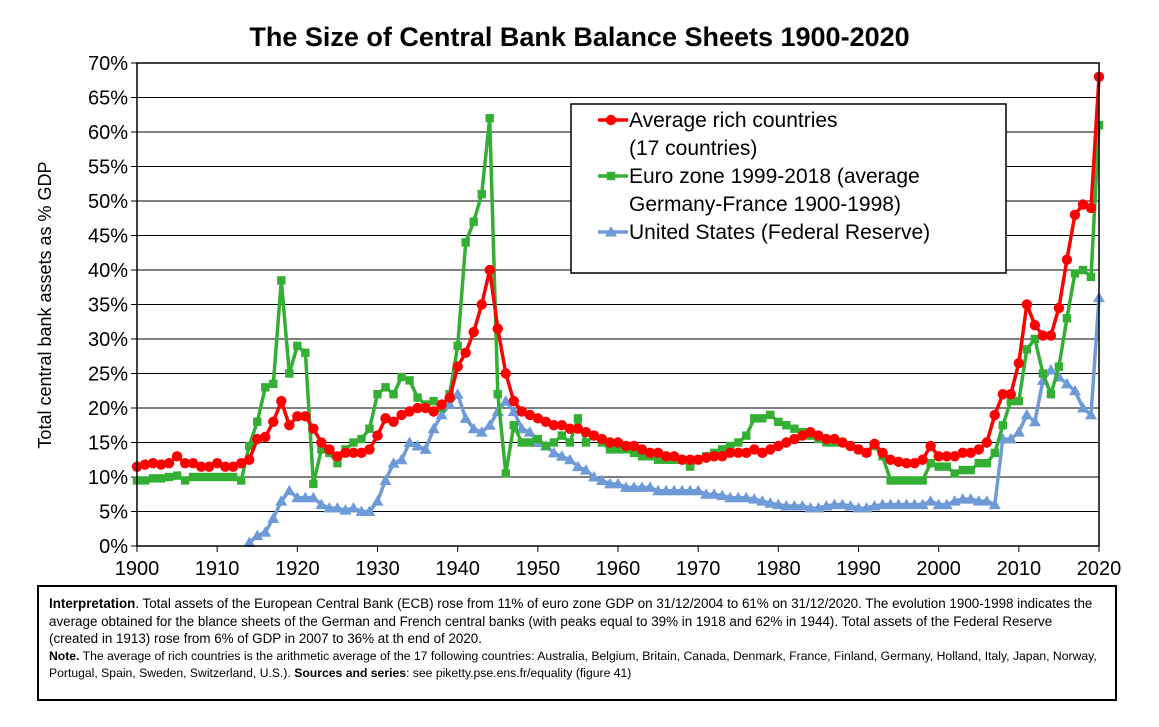 This screenshot has width=1159, height=727. I want to click on y-tick-label: 30%, so click(108, 340).